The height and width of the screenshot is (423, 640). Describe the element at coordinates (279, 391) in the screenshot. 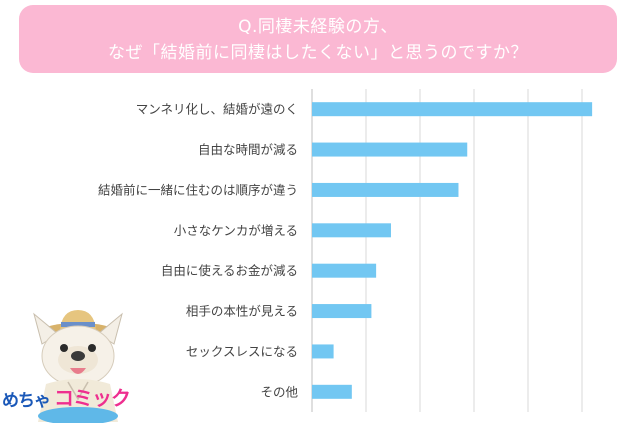

I see `category-label: その他` at that location.